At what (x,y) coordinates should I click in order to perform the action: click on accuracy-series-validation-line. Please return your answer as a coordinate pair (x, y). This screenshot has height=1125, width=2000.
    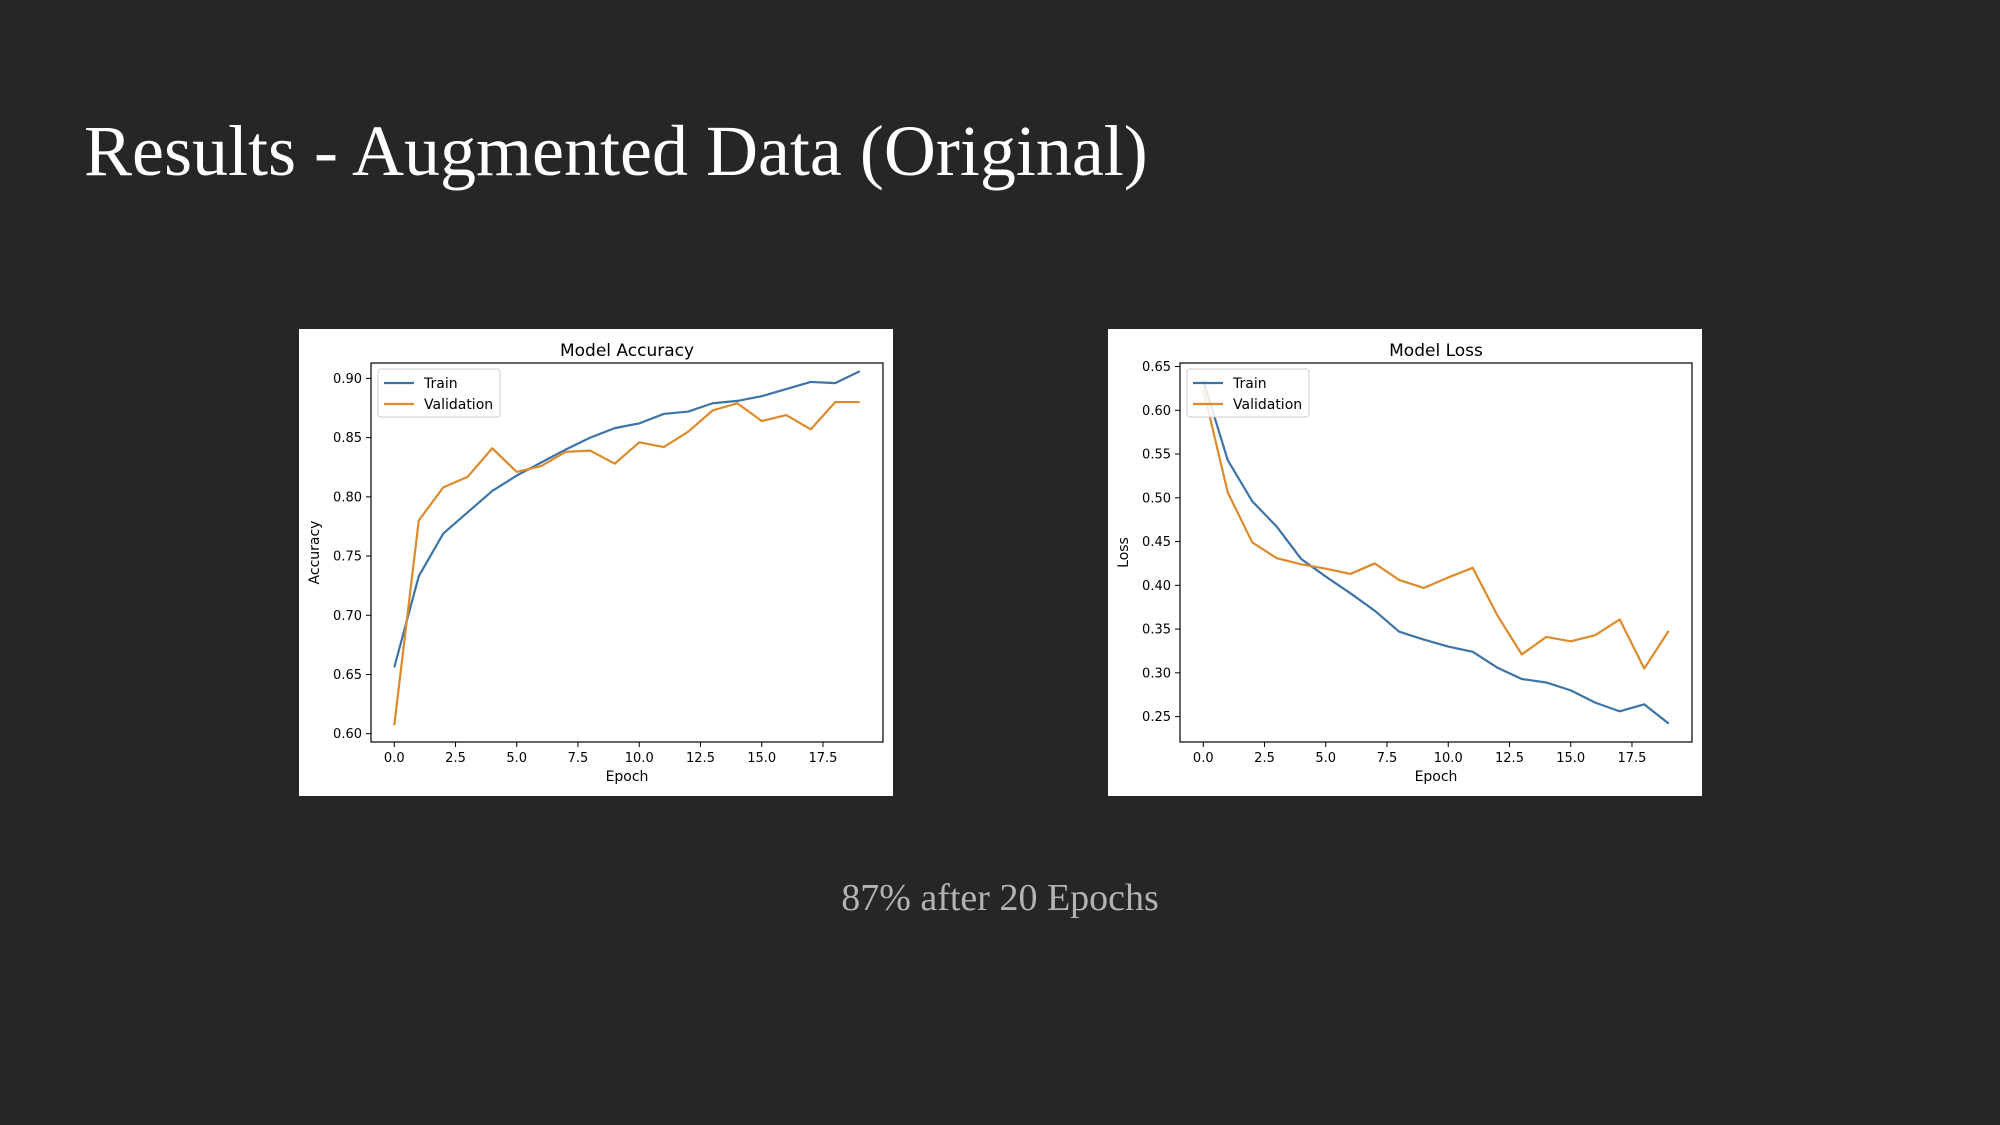
    Looking at the image, I should click on (626, 563).